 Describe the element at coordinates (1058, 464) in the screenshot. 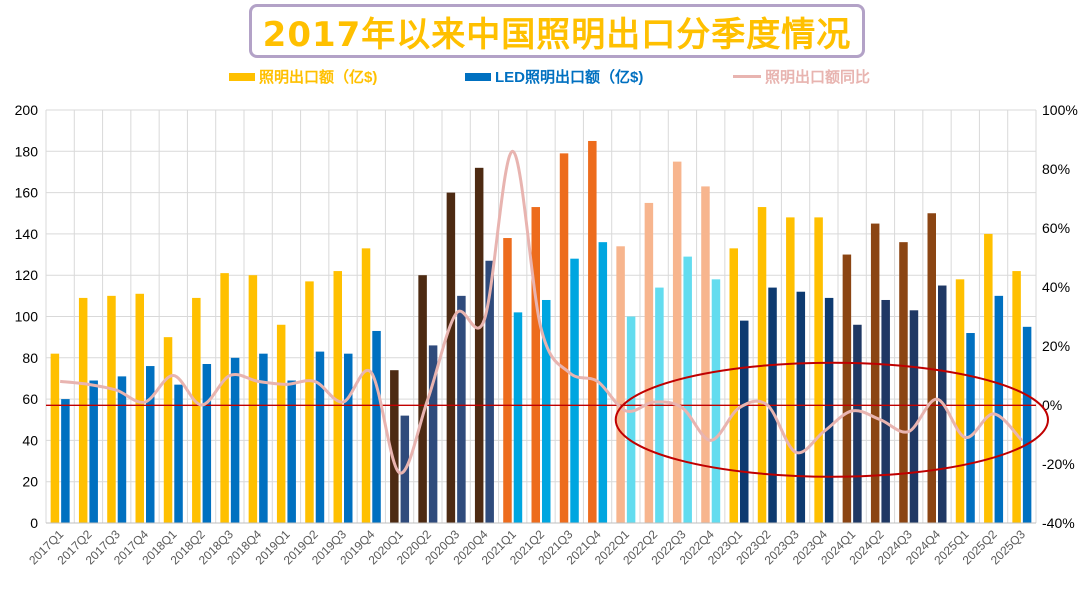

I see `y-right-tick-label: -20%` at that location.